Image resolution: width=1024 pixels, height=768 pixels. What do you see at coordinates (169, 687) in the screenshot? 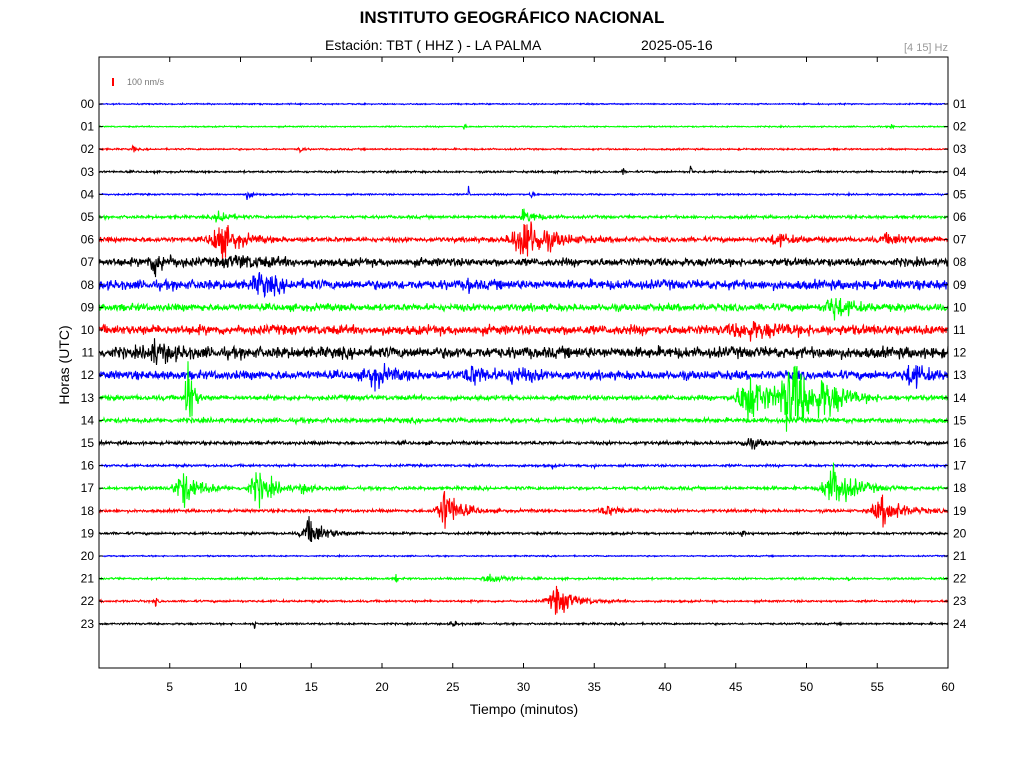
I see `x-tick-label: 5` at bounding box center [169, 687].